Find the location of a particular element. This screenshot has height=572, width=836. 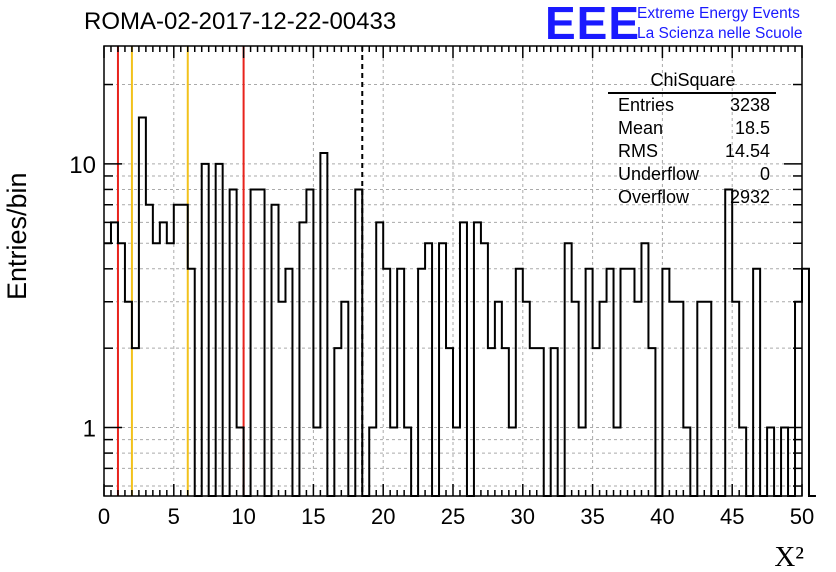

stats-row-rms: RMS 14.54 is located at coordinates (693, 151).